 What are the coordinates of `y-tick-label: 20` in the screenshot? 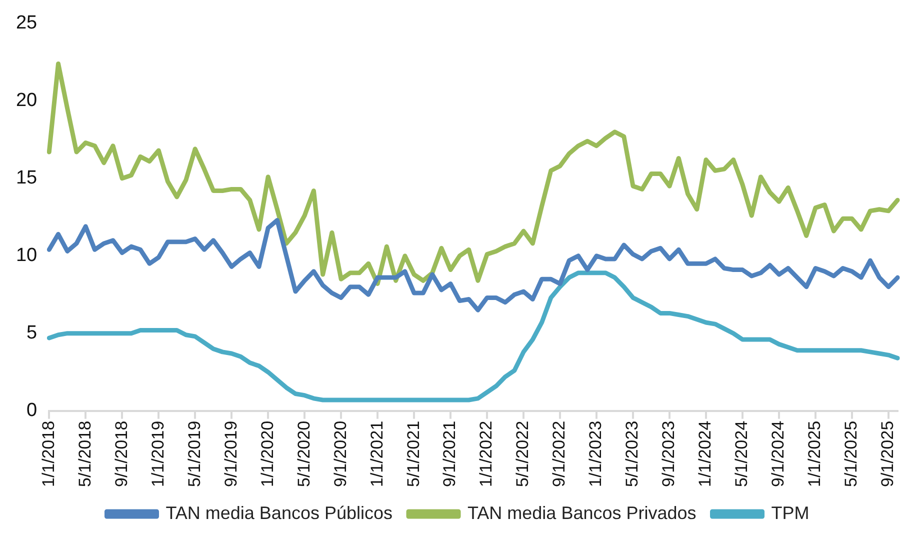 It's located at (27, 101).